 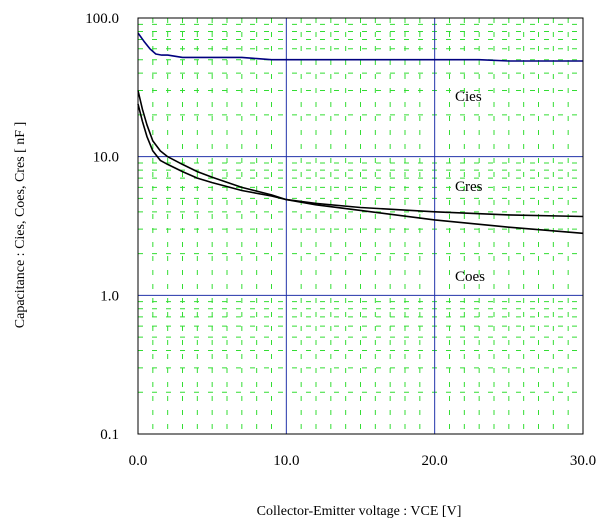 I want to click on annotation-cies: Cies, so click(x=468, y=97).